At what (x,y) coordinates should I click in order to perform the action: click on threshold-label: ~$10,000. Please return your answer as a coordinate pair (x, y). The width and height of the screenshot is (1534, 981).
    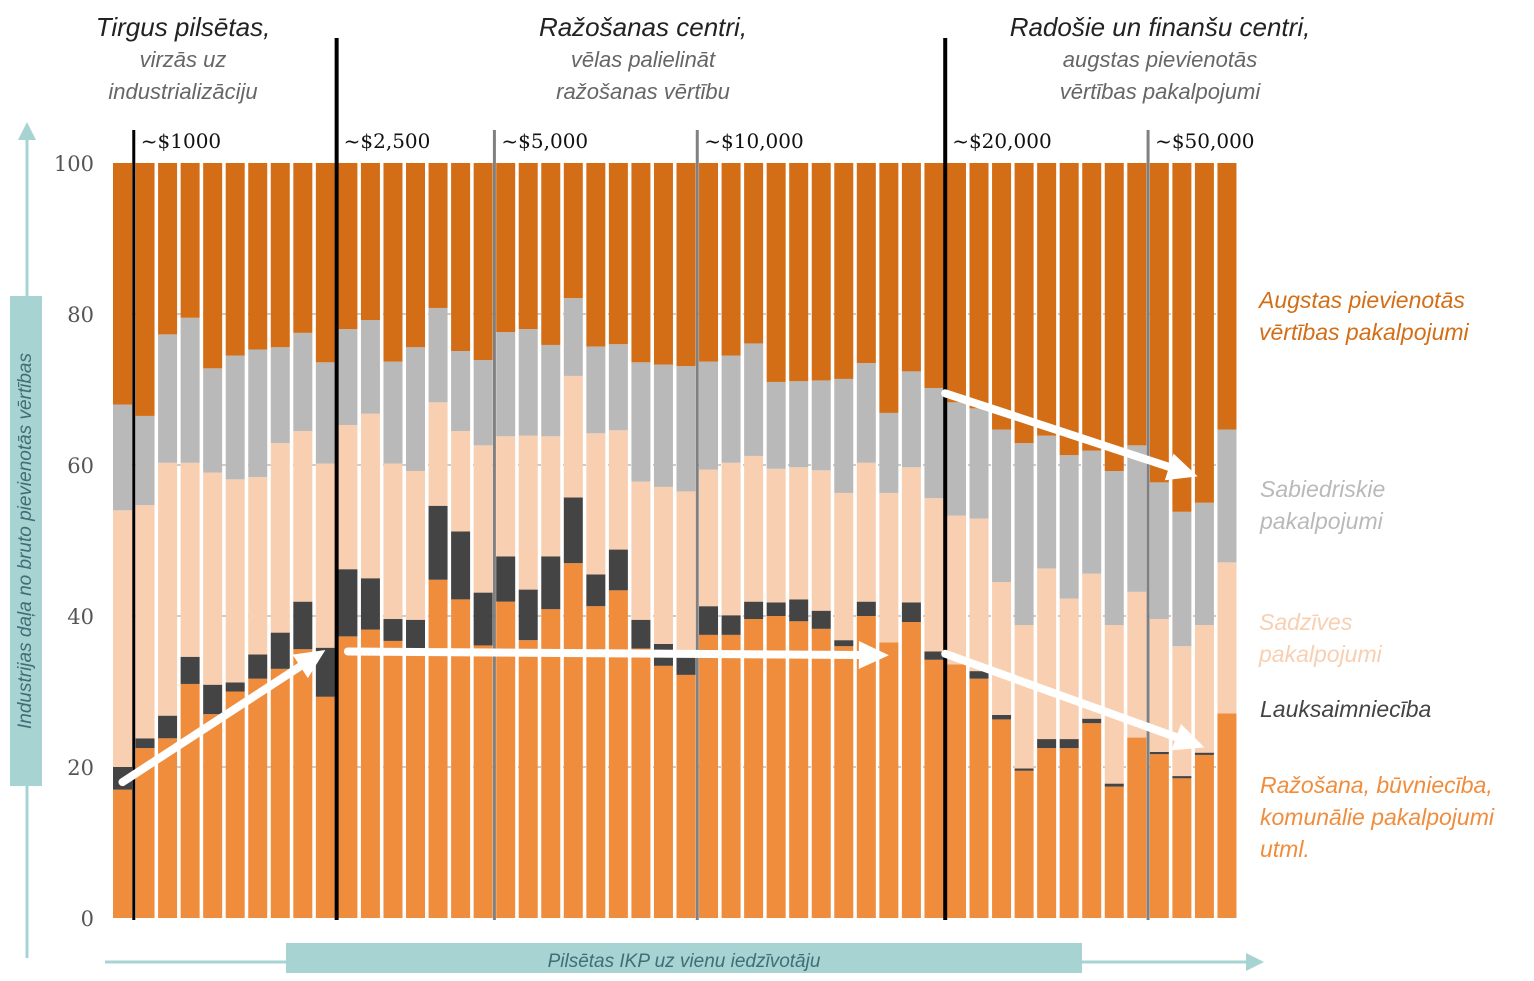
    Looking at the image, I should click on (753, 141).